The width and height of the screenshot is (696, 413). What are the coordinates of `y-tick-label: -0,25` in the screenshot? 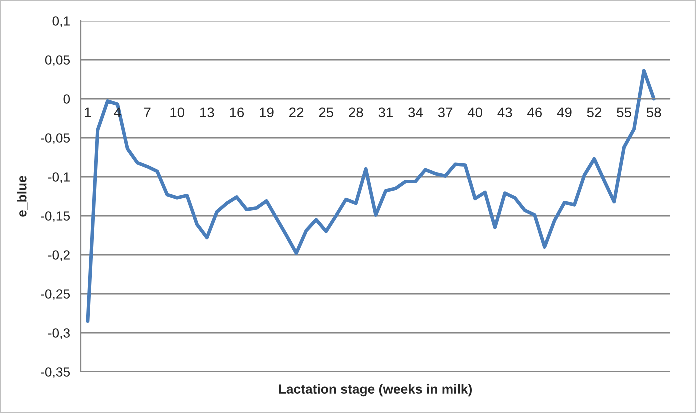 It's located at (55, 295).